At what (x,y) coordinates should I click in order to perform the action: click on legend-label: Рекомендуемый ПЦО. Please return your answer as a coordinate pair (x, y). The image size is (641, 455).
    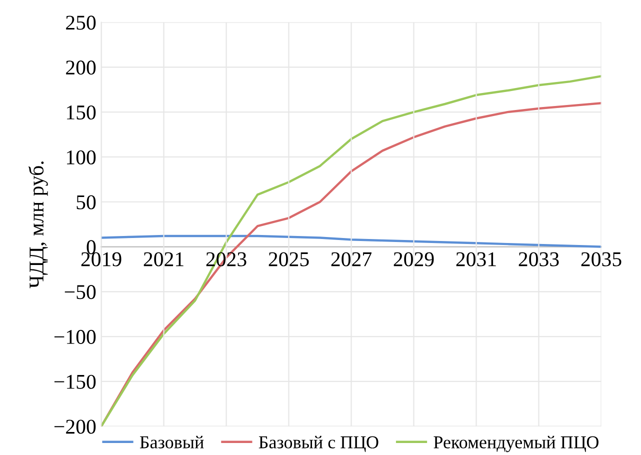
    Looking at the image, I should click on (516, 444).